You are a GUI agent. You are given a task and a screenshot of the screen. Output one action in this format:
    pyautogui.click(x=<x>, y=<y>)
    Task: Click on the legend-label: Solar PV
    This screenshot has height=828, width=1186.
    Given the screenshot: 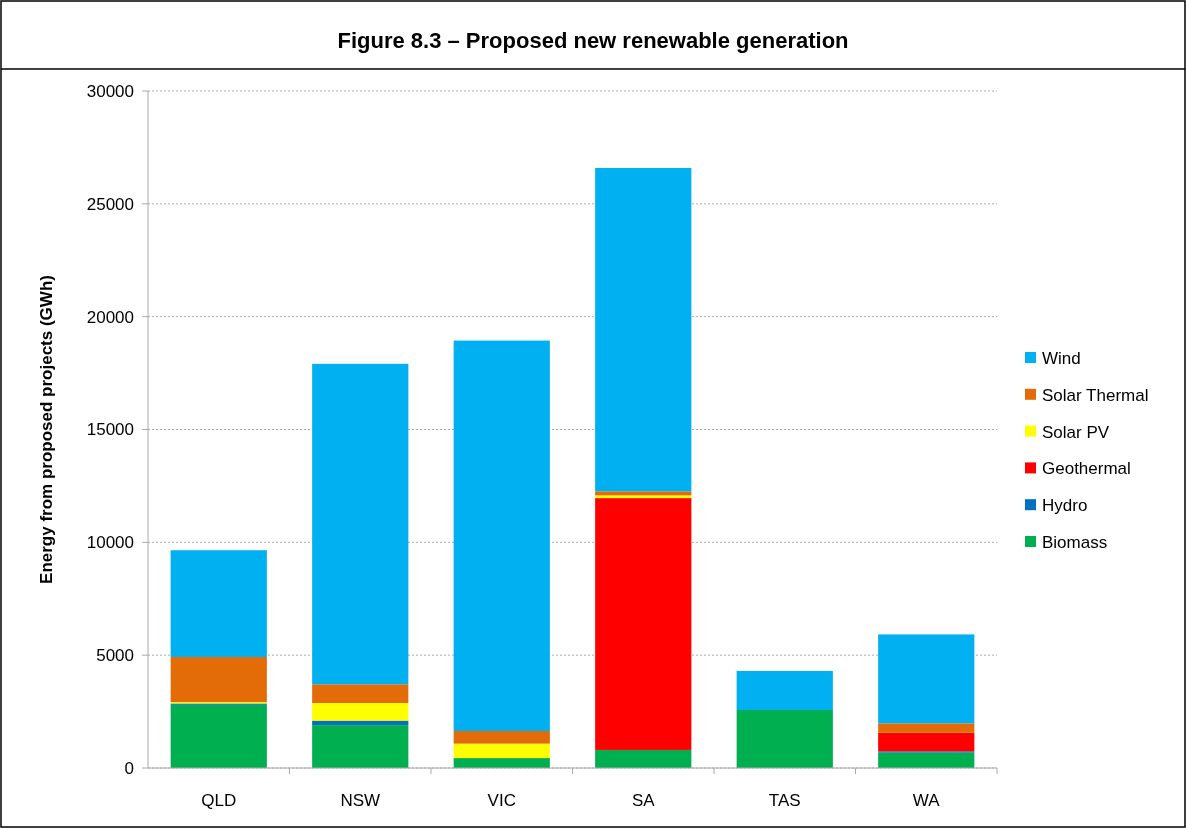 What is the action you would take?
    pyautogui.click(x=1076, y=432)
    